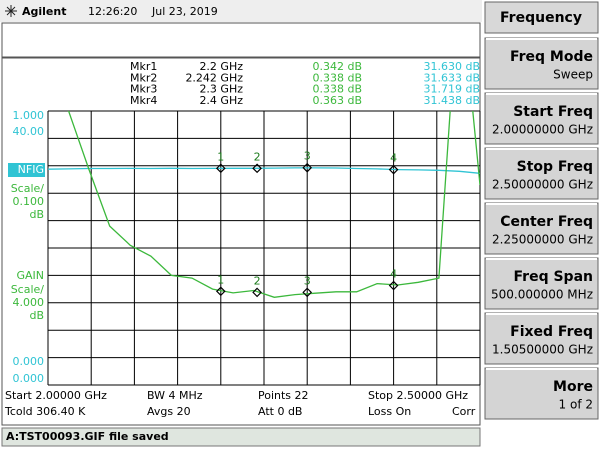 The height and width of the screenshot is (450, 600). What do you see at coordinates (29, 302) in the screenshot?
I see `gain-per-div: 4.000` at bounding box center [29, 302].